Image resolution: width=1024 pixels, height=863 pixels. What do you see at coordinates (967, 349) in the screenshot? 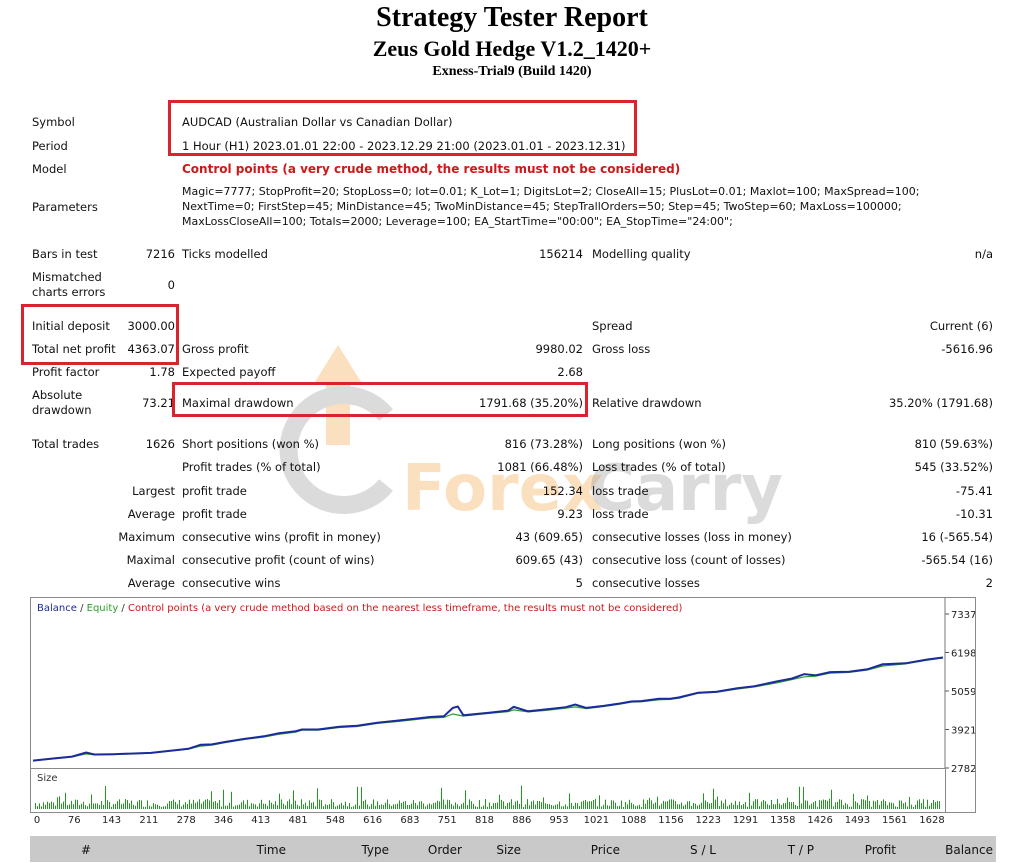
I see `grossloss-value: -5616.96` at bounding box center [967, 349].